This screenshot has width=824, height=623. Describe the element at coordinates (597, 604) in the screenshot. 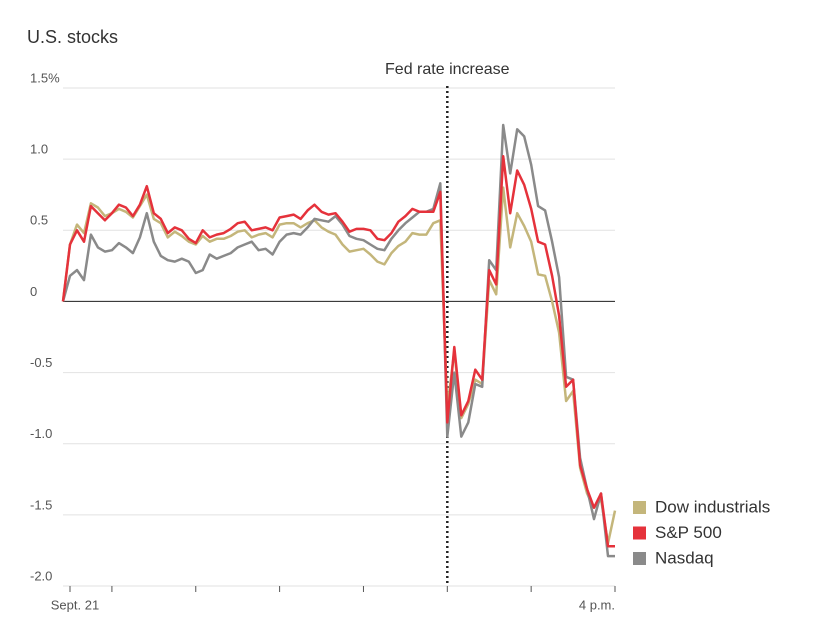

I see `x-tick-label: 4 p.m.` at that location.